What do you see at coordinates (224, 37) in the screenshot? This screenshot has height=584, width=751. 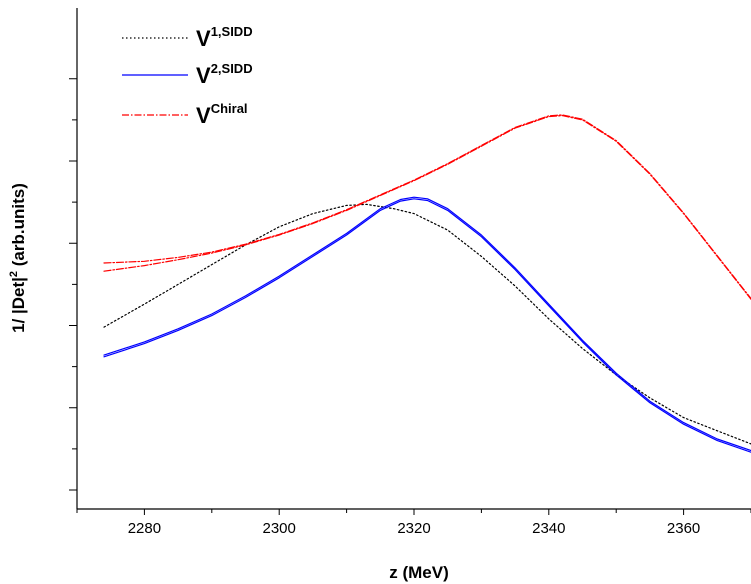 I see `legend-label-0: V1,SIDD` at bounding box center [224, 37].